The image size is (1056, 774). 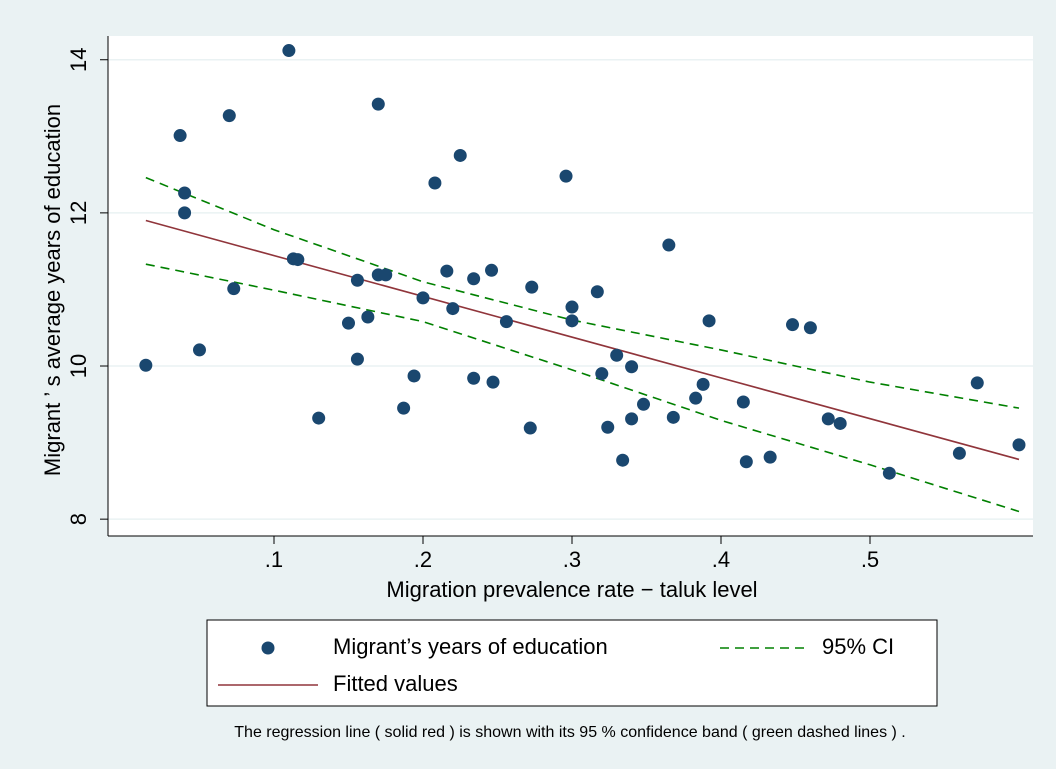 I want to click on legend, so click(x=572, y=663).